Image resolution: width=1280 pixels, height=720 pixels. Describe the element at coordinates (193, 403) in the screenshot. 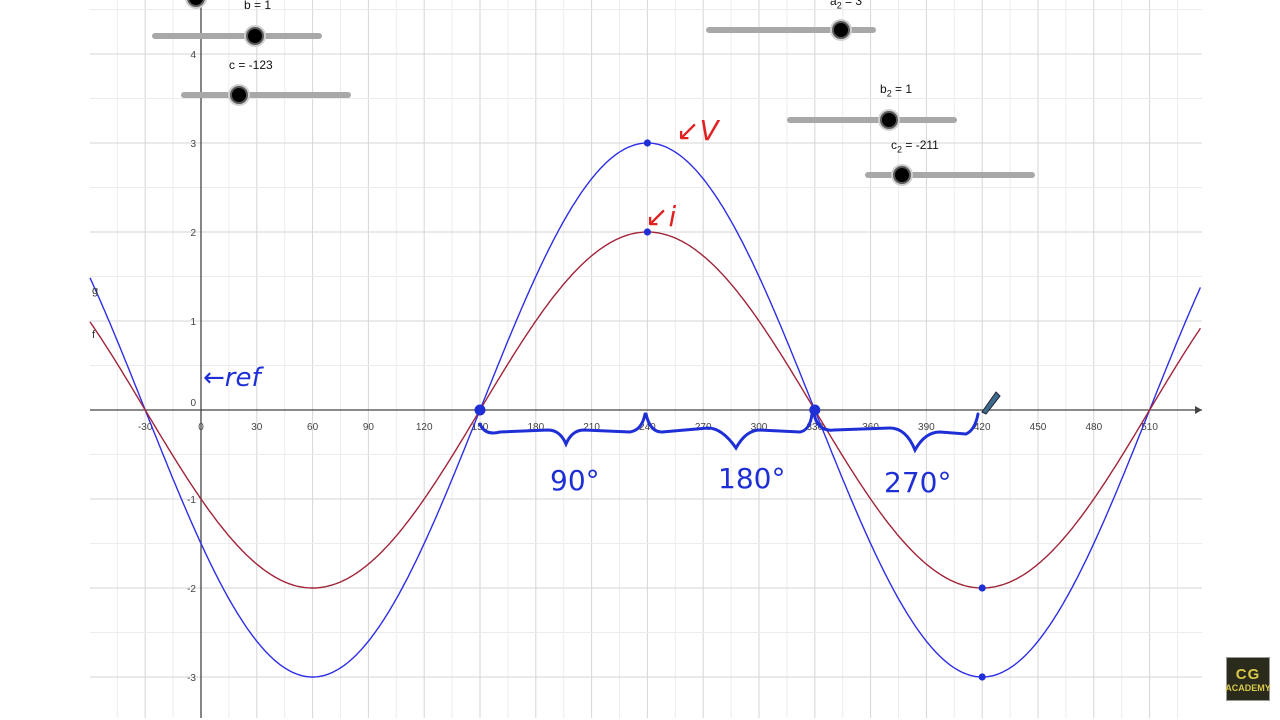

I see `y-tick-label: 0` at that location.